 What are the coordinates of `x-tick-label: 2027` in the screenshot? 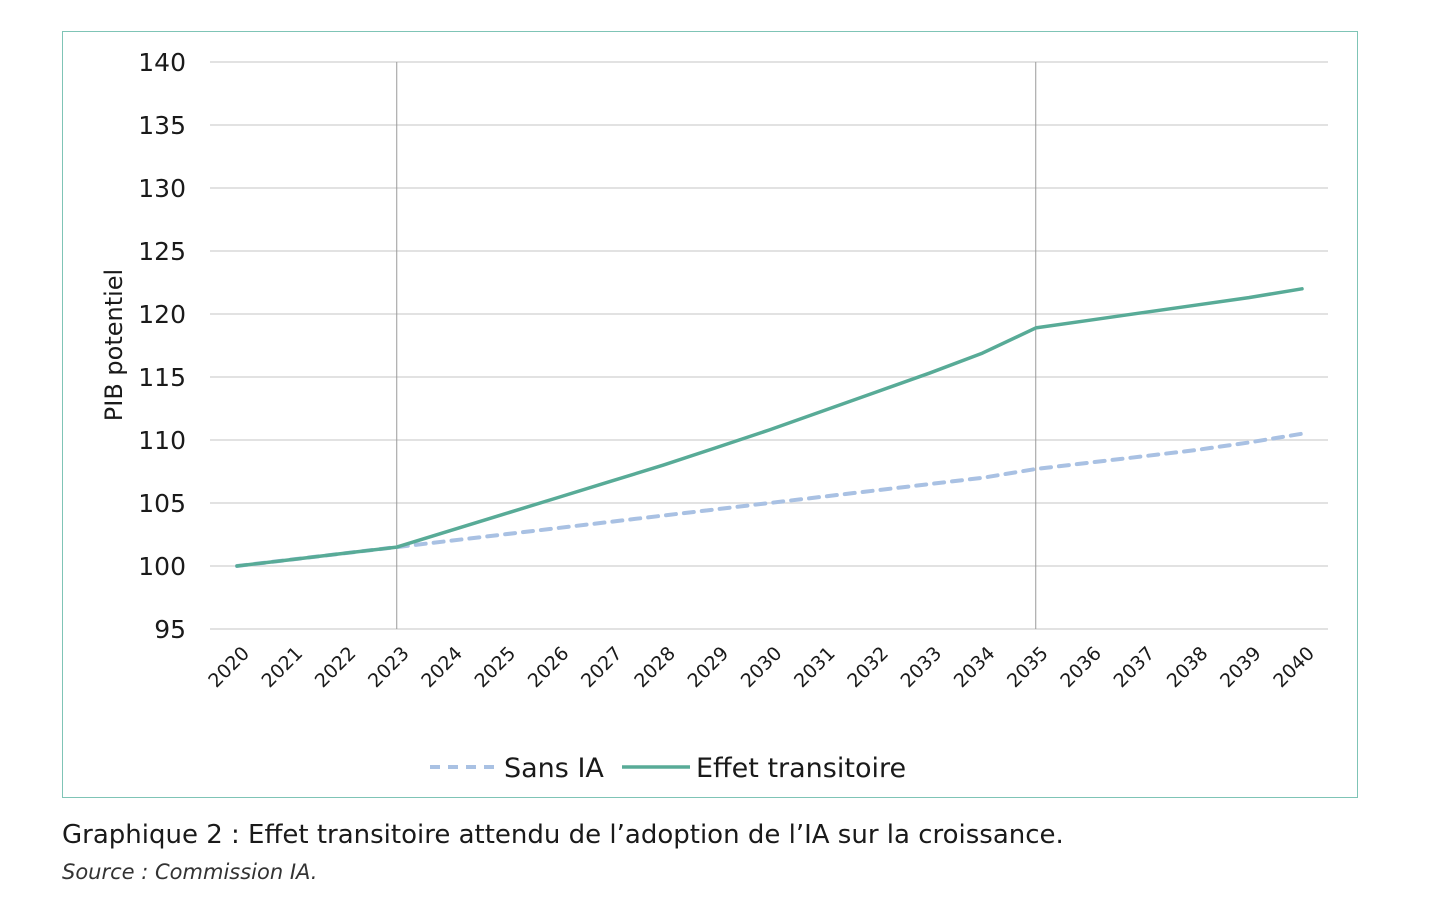 It's located at (602, 667).